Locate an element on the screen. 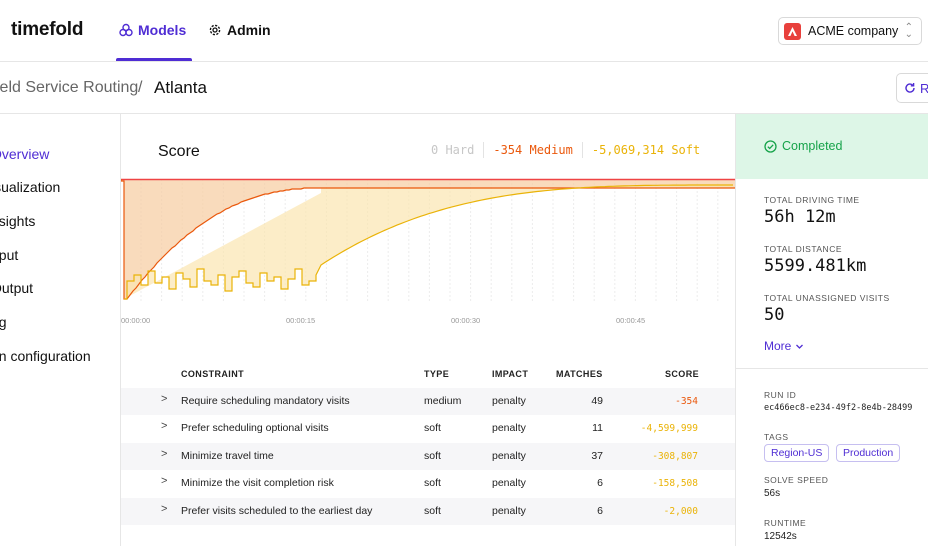  more-toggle: More is located at coordinates (784, 346).